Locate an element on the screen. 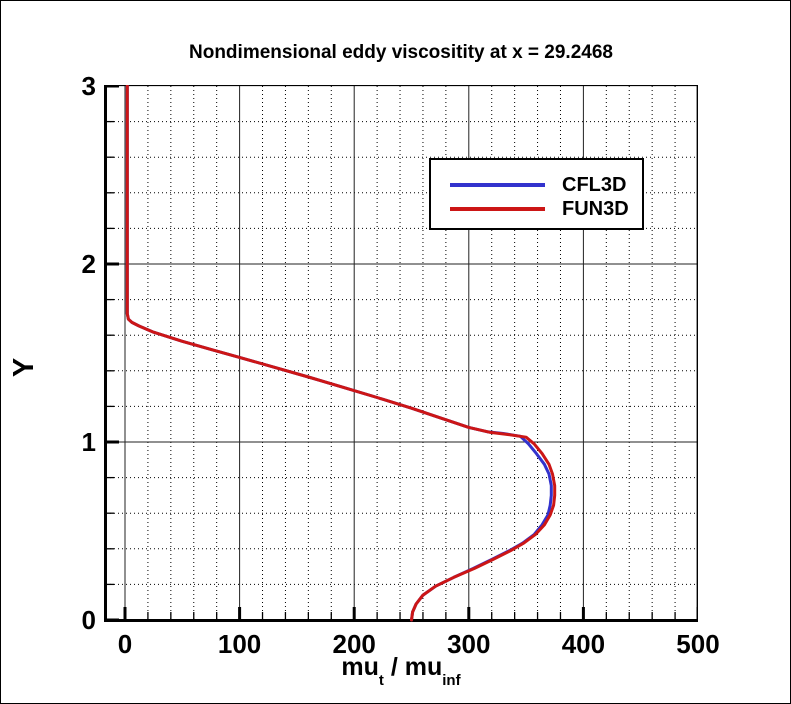  y-tick-label-3: 3 is located at coordinates (88, 86).